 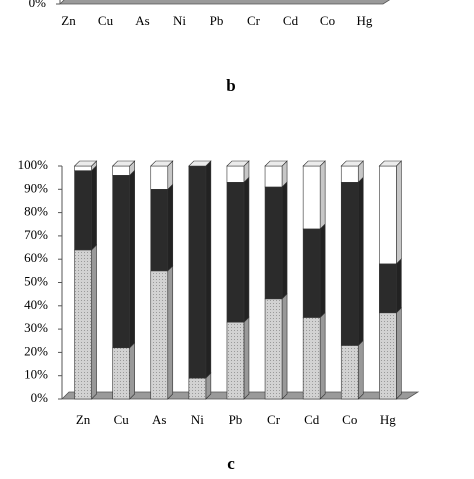 What do you see at coordinates (36, 211) in the screenshot?
I see `y-tick-label: 80%` at bounding box center [36, 211].